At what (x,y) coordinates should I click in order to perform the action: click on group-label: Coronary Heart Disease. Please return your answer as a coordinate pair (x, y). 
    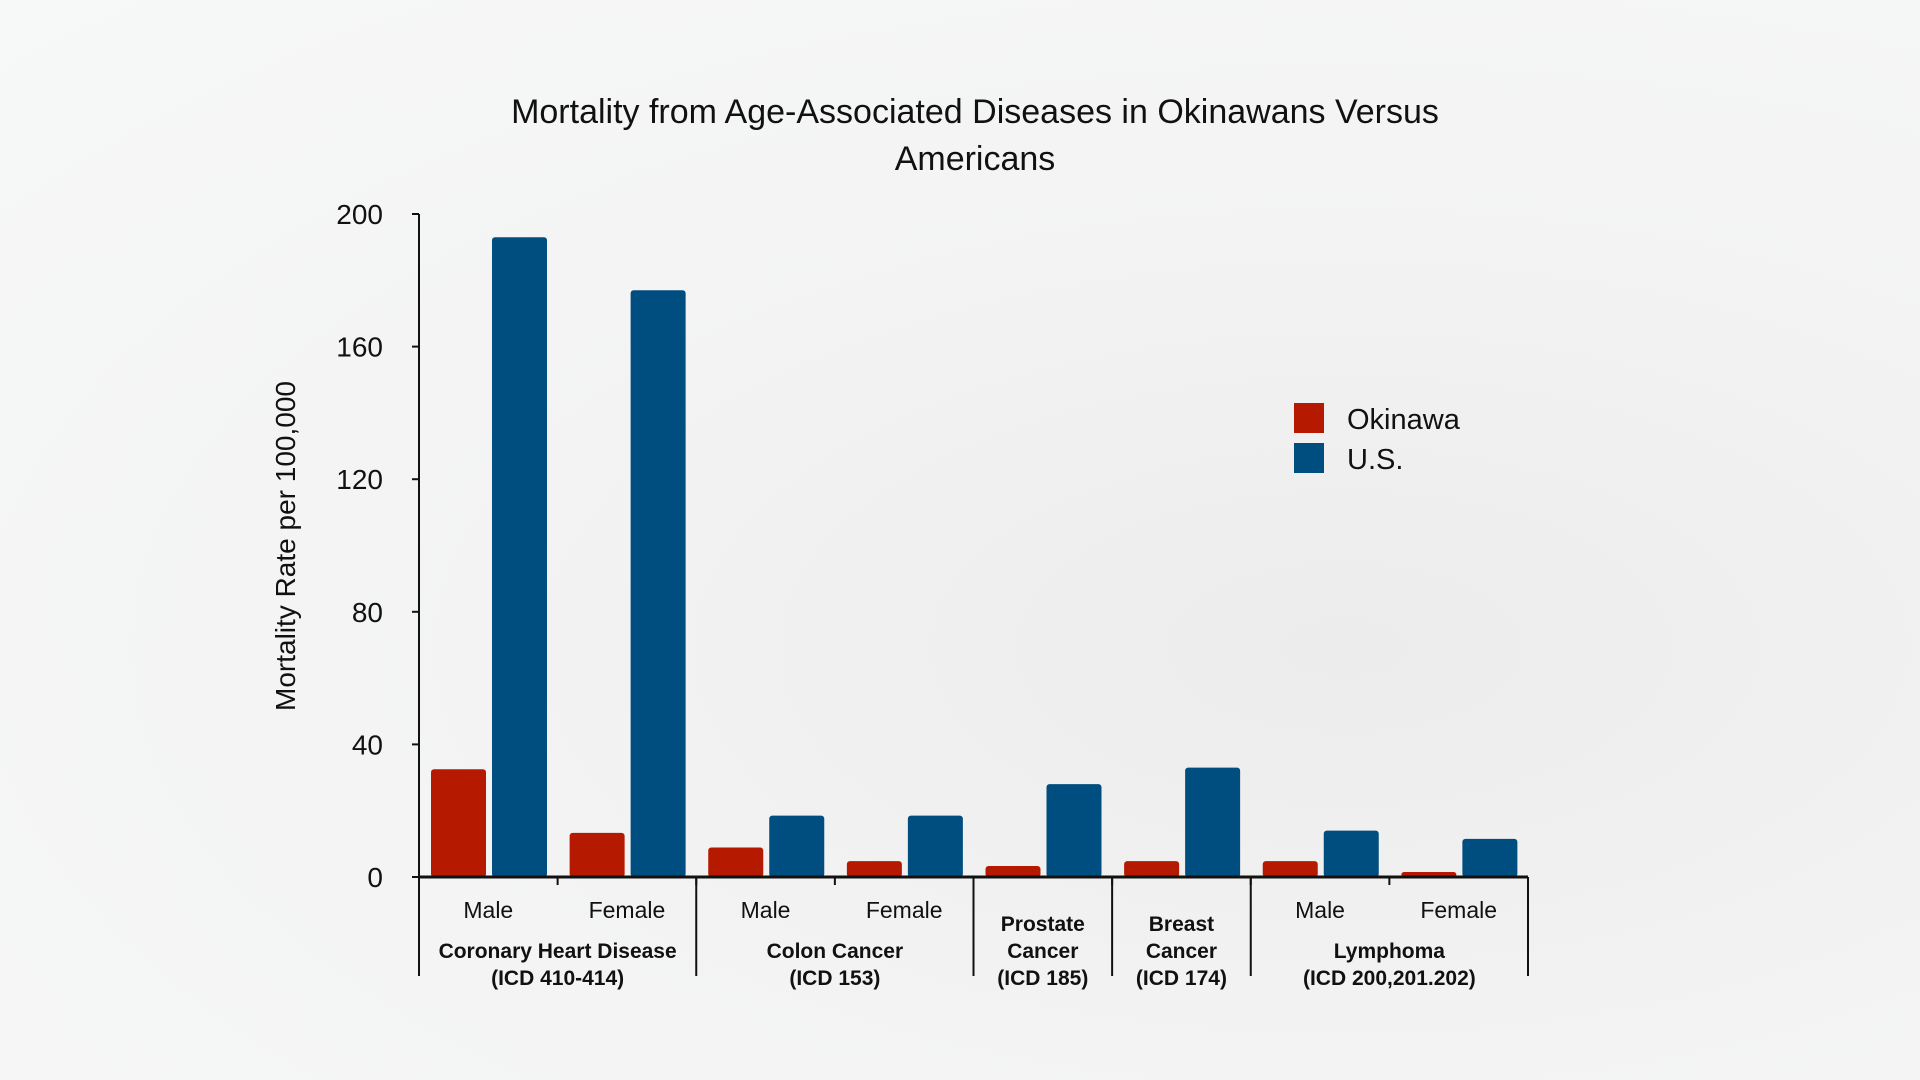
    Looking at the image, I should click on (558, 951).